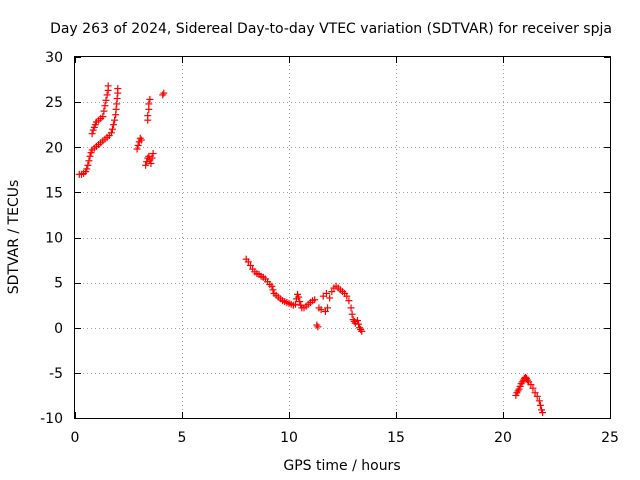 The image size is (640, 480). I want to click on x-tick-labels: 0 5 10 15 20 25, so click(345, 438).